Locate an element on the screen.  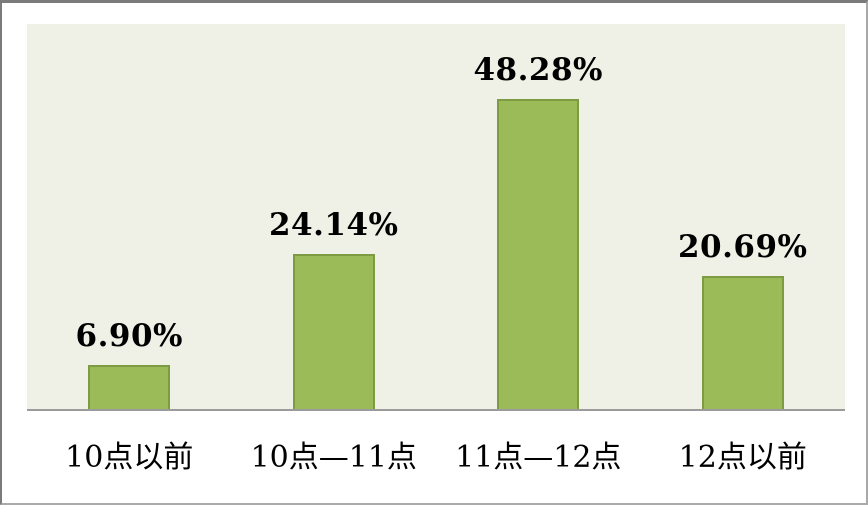
value-label: 6.90% is located at coordinates (129, 336).